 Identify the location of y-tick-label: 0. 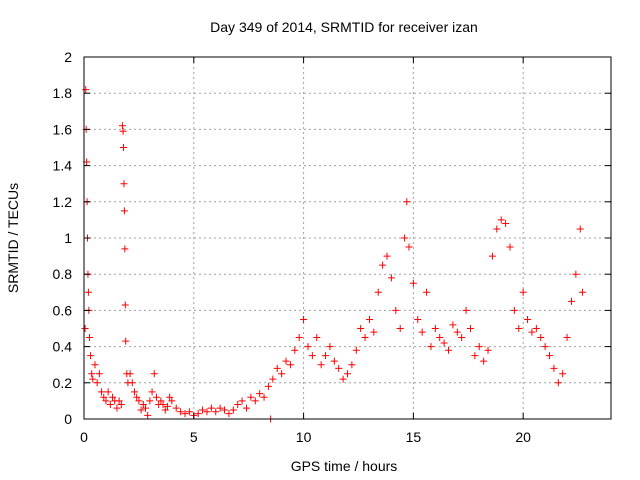
(68, 419).